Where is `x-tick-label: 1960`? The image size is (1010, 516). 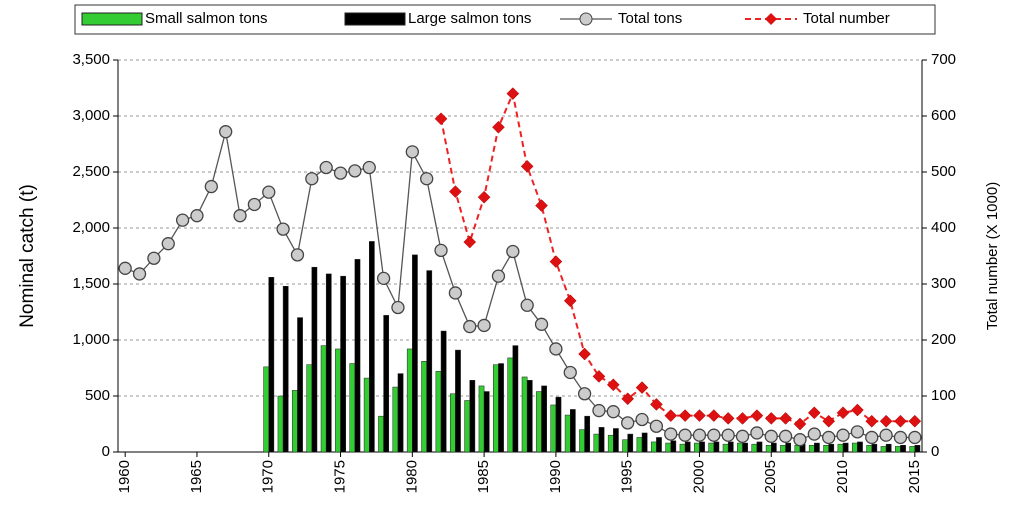
x-tick-label: 1960 is located at coordinates (124, 476).